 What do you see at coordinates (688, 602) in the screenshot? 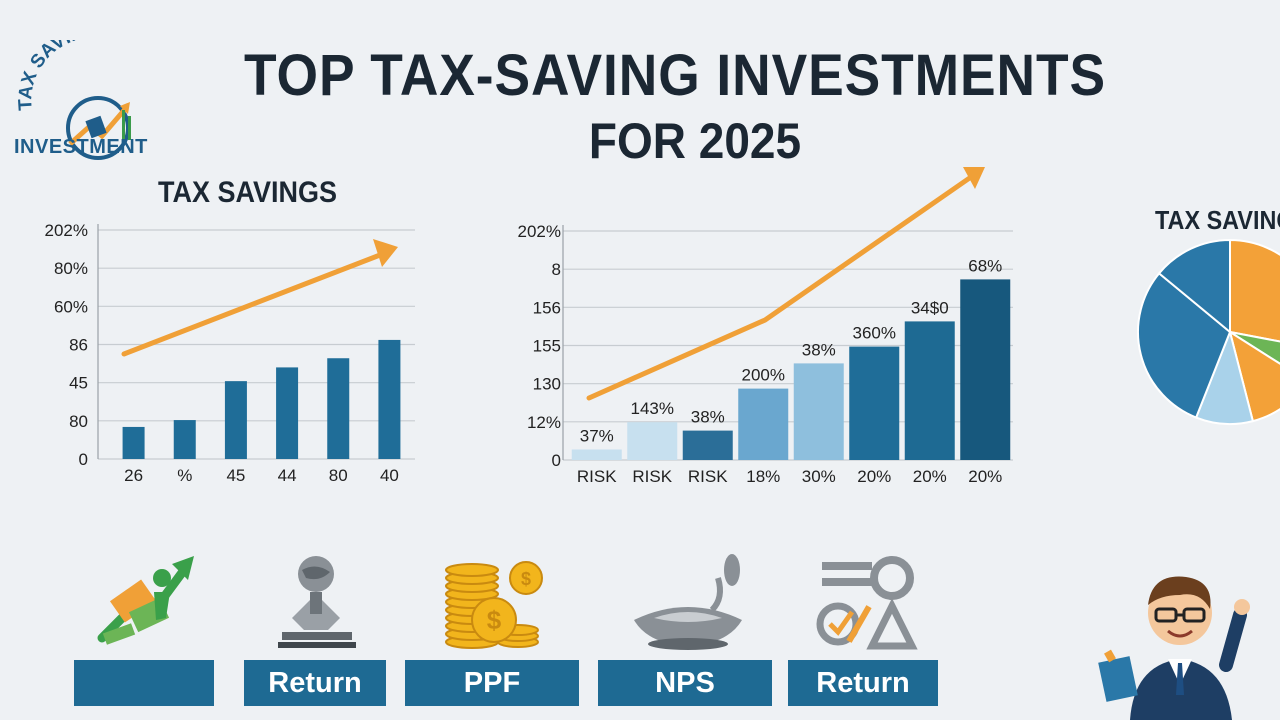
I see `savings-bowl-icon` at bounding box center [688, 602].